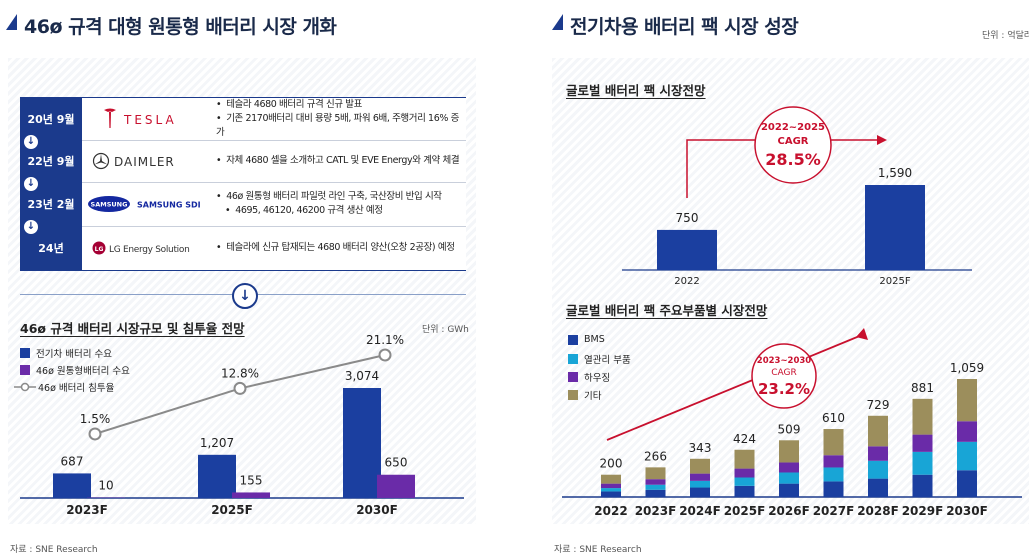 The height and width of the screenshot is (558, 1029). I want to click on legend-item: BMS, so click(586, 339).